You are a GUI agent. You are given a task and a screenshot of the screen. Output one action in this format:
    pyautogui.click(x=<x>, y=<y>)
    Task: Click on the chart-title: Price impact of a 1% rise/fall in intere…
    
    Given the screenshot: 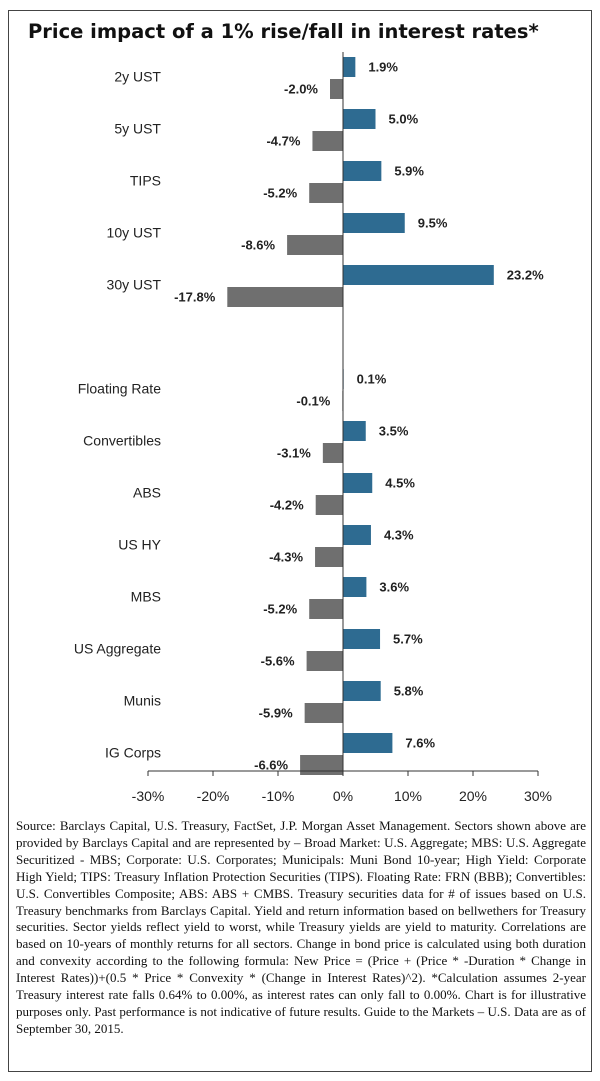 What is the action you would take?
    pyautogui.click(x=283, y=31)
    